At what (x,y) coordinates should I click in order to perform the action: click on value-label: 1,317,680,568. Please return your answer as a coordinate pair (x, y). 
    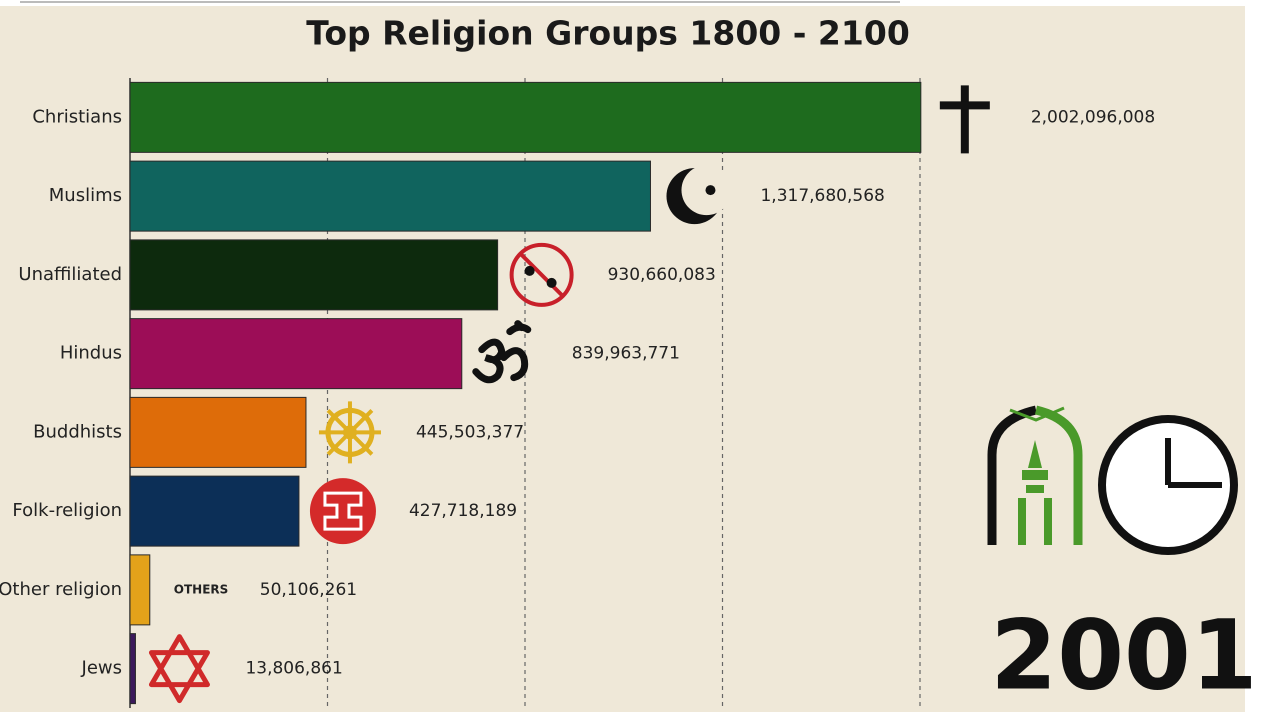
    Looking at the image, I should click on (822, 196).